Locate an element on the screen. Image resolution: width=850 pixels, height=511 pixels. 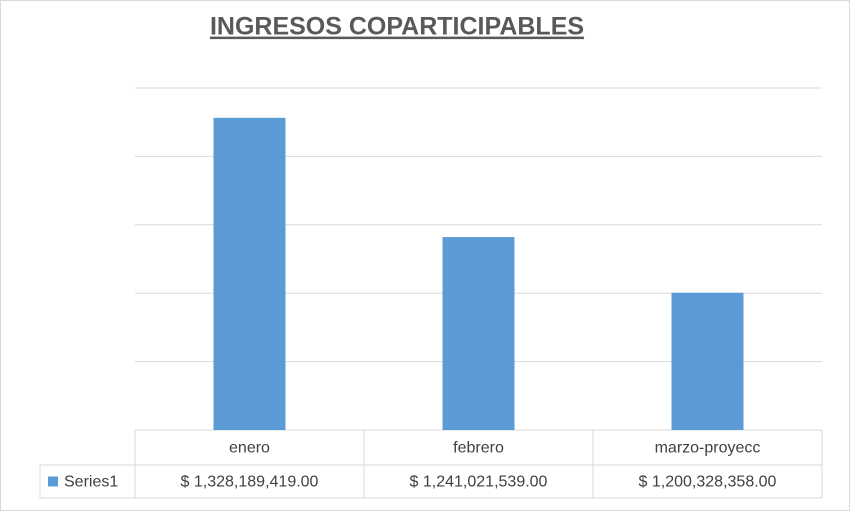
x-tick-label: febrero is located at coordinates (478, 448).